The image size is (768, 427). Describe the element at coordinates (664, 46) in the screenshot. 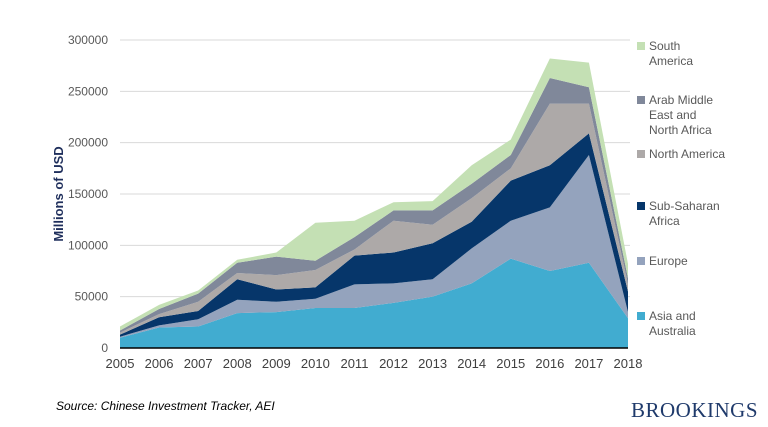

I see `legend-label: South` at that location.